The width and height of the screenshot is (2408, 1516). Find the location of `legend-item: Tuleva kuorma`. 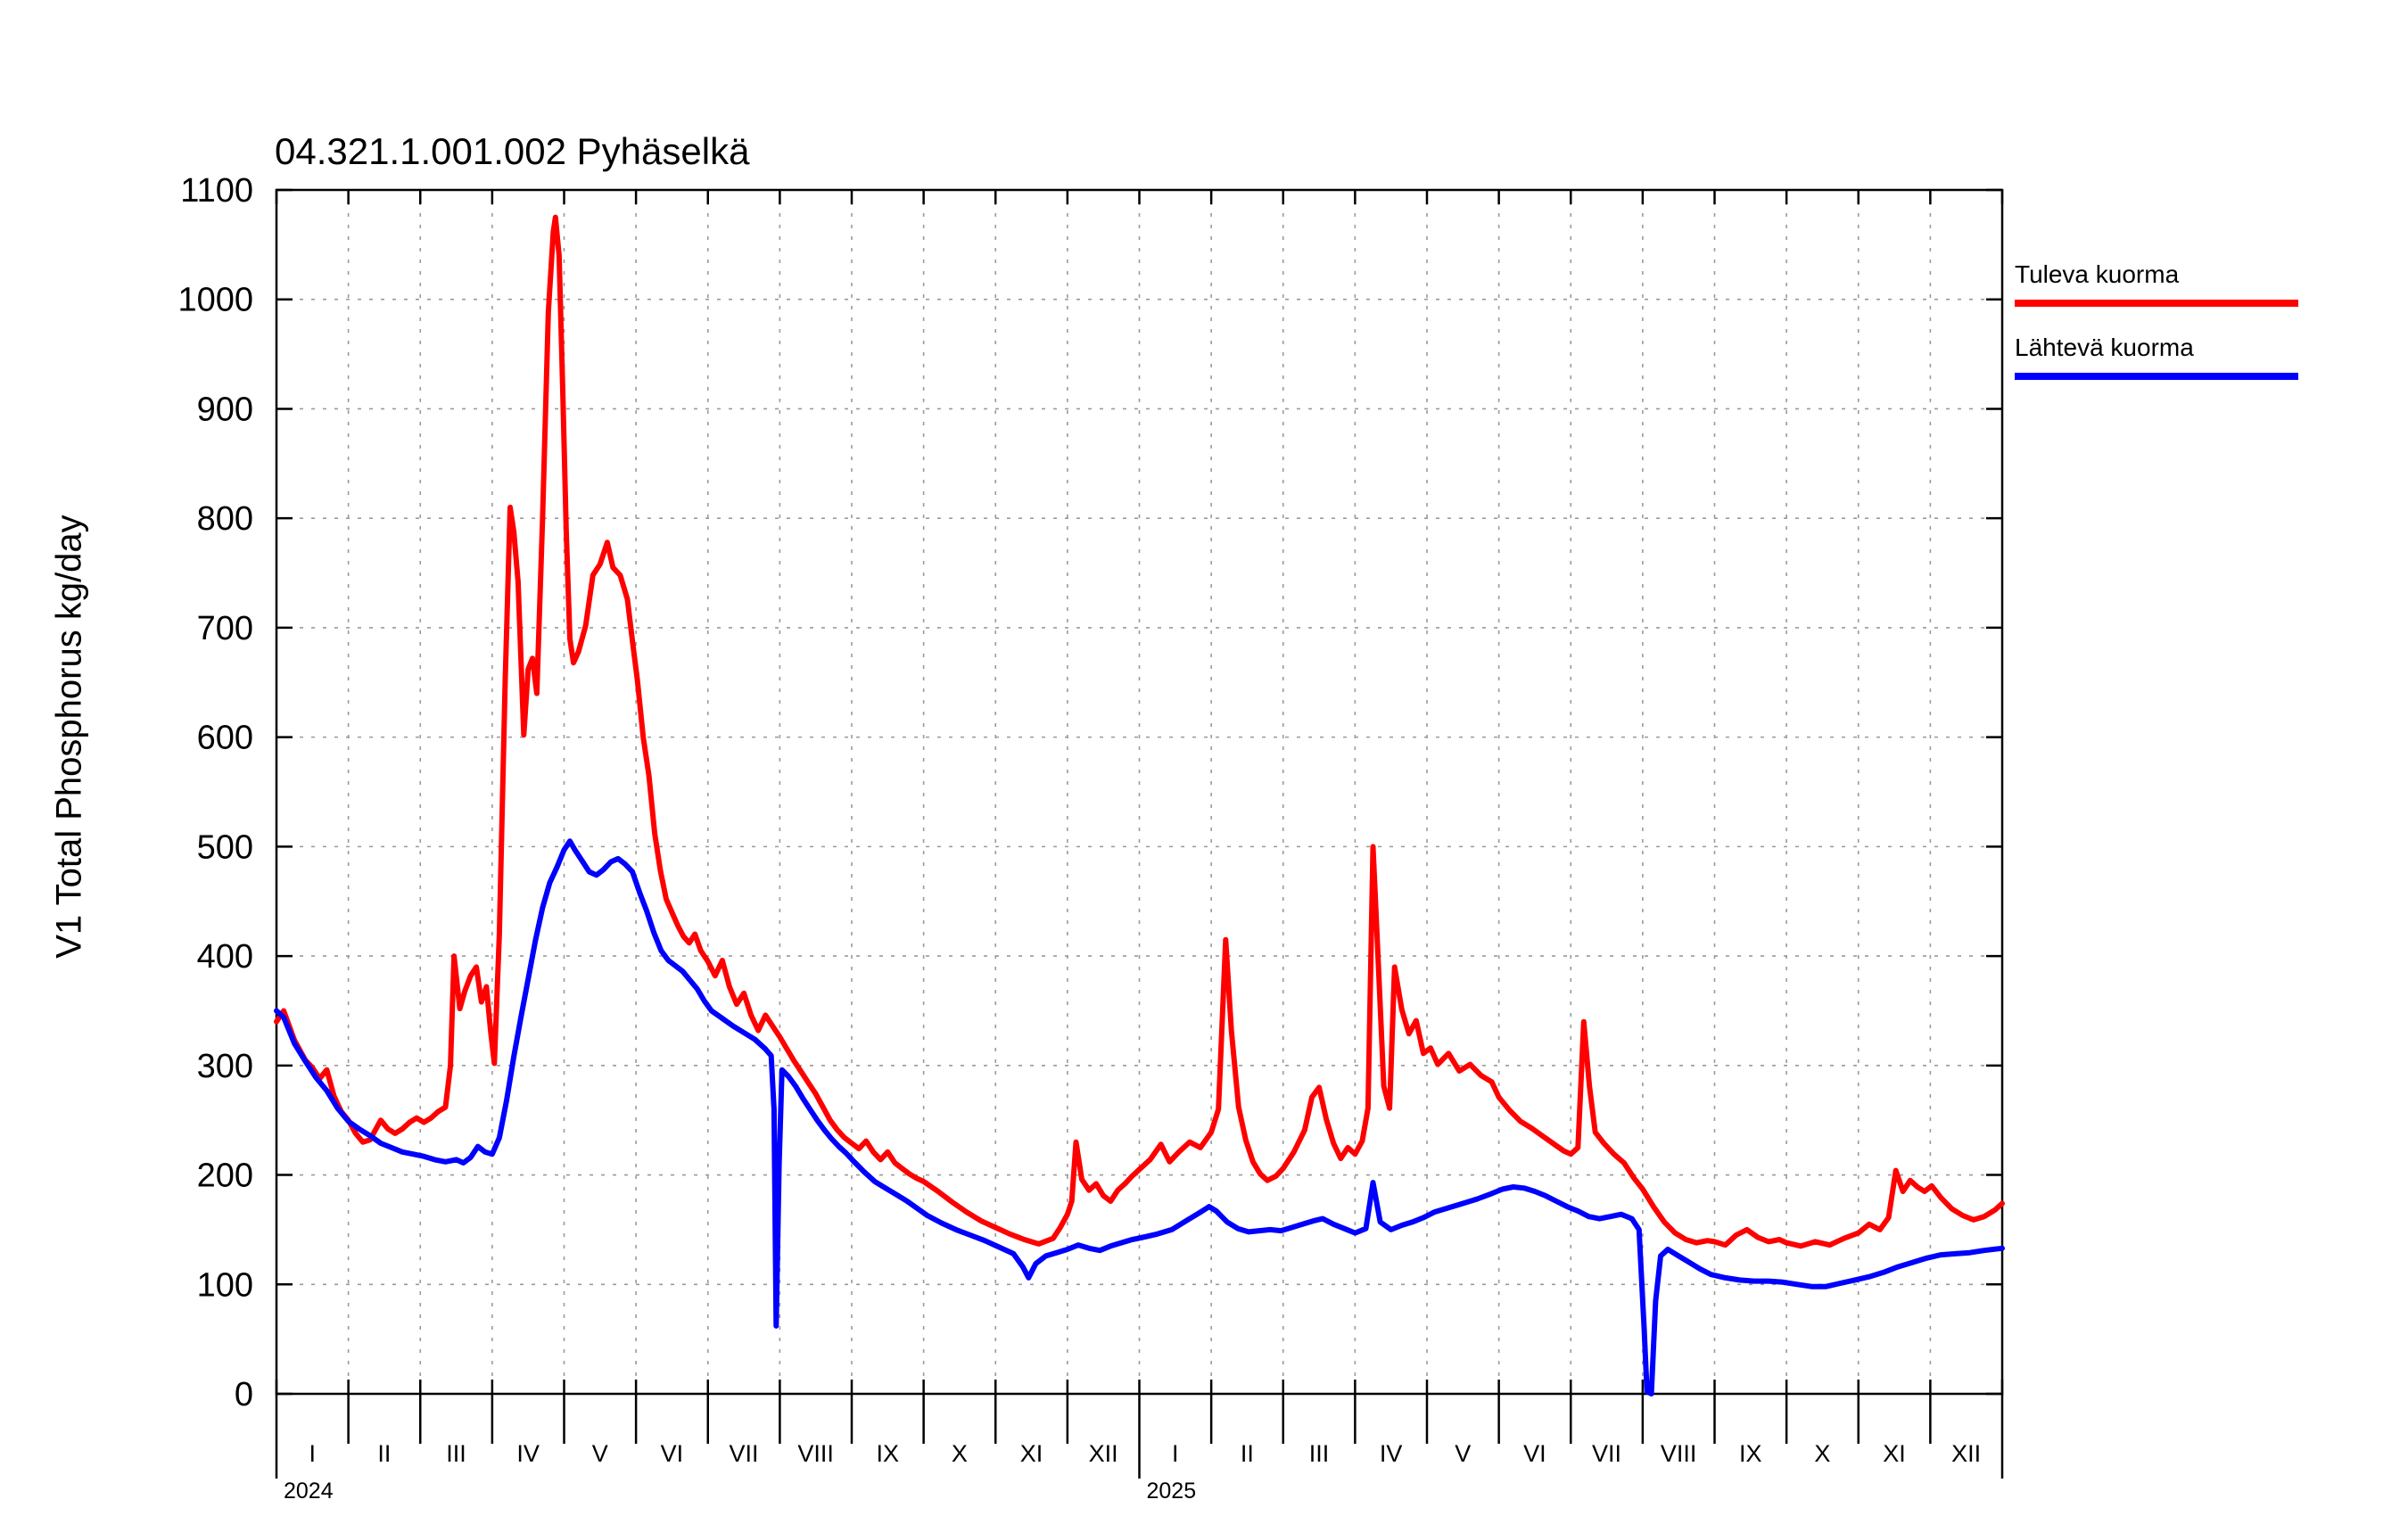

legend-item: Tuleva kuorma is located at coordinates (2162, 283).